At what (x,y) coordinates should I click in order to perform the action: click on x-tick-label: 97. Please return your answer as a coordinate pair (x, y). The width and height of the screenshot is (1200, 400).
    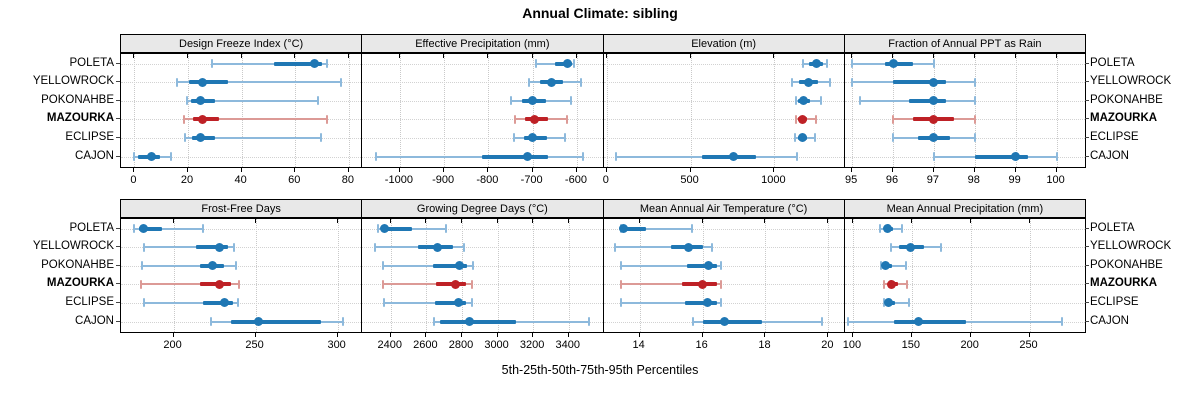
    Looking at the image, I should click on (932, 180).